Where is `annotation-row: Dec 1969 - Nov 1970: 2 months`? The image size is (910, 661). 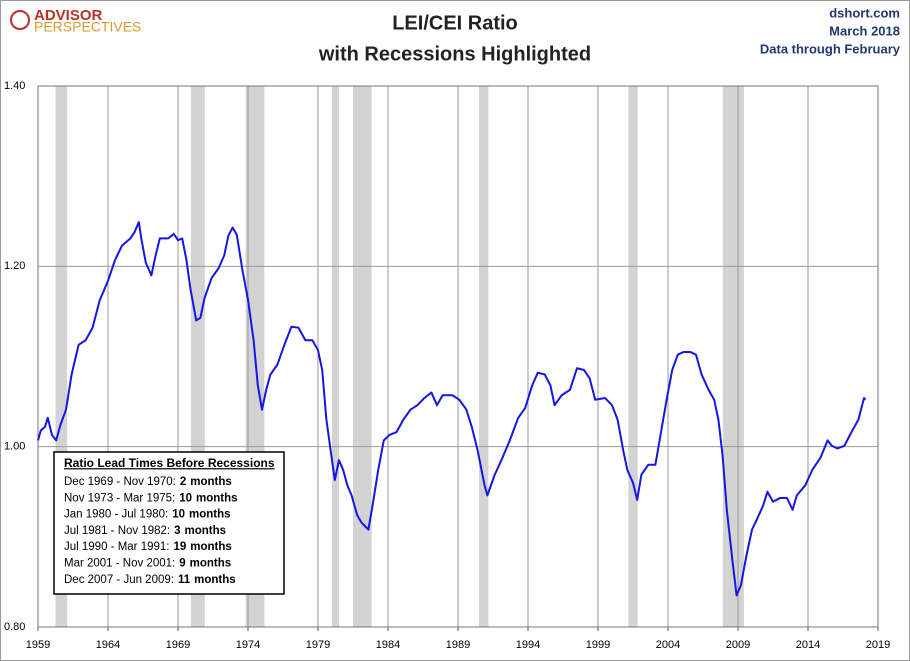 annotation-row: Dec 1969 - Nov 1970: 2 months is located at coordinates (148, 482).